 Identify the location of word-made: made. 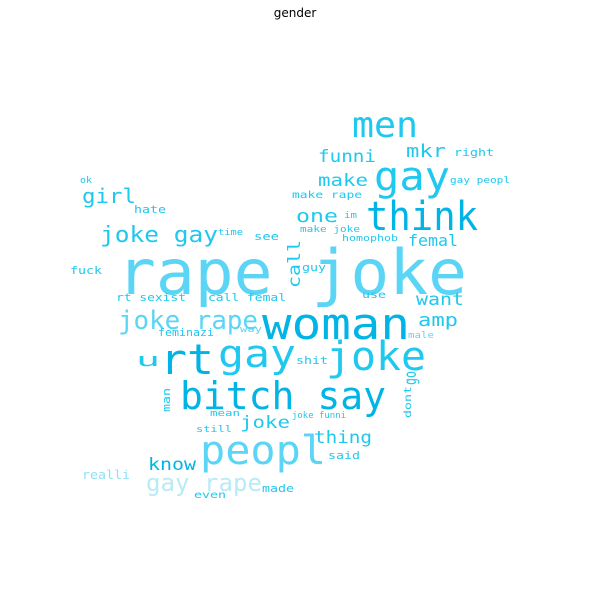
(278, 488).